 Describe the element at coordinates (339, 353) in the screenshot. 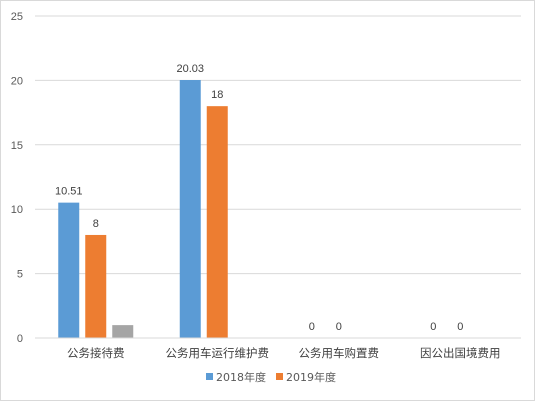

I see `x-tick-label: 公务用车购置费` at that location.